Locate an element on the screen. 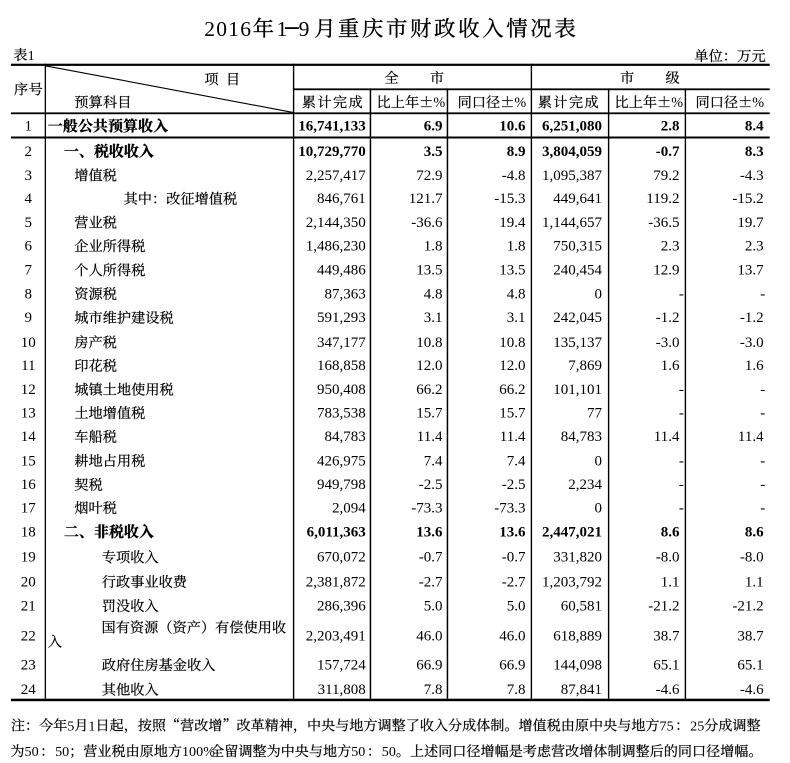 This screenshot has height=763, width=790. svg-text: 311,808 is located at coordinates (342, 690).